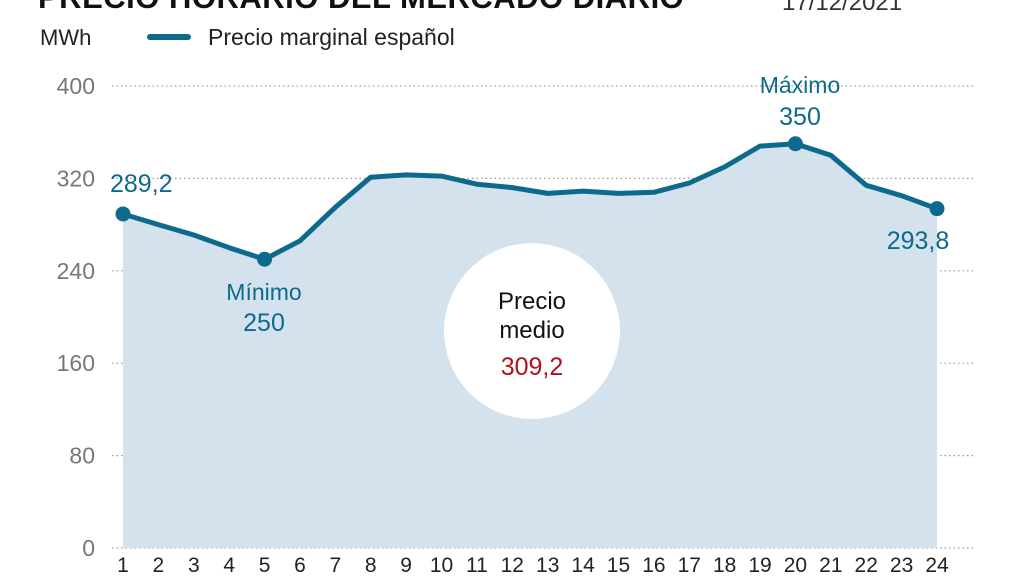 The image size is (1028, 578). I want to click on x-tick-label: 8, so click(371, 565).